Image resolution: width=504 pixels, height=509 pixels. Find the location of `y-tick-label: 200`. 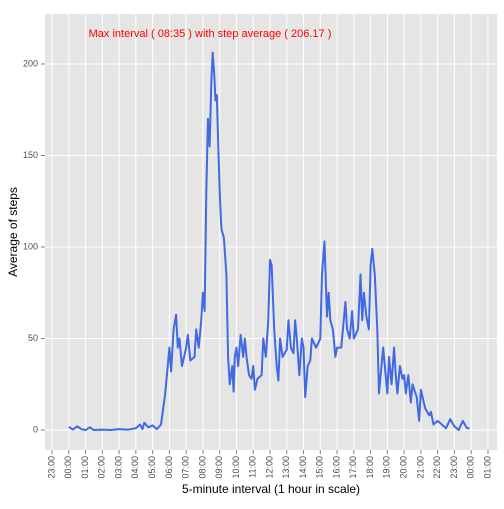

y-tick-label: 200 is located at coordinates (30, 63).